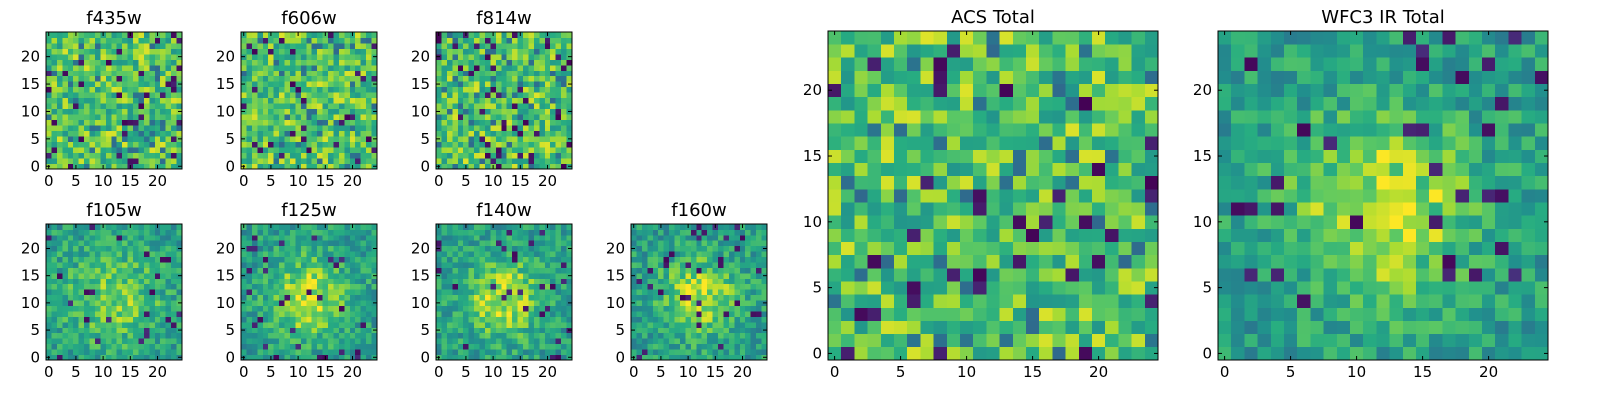  What do you see at coordinates (425, 330) in the screenshot?
I see `y-tick-label: 5` at bounding box center [425, 330].